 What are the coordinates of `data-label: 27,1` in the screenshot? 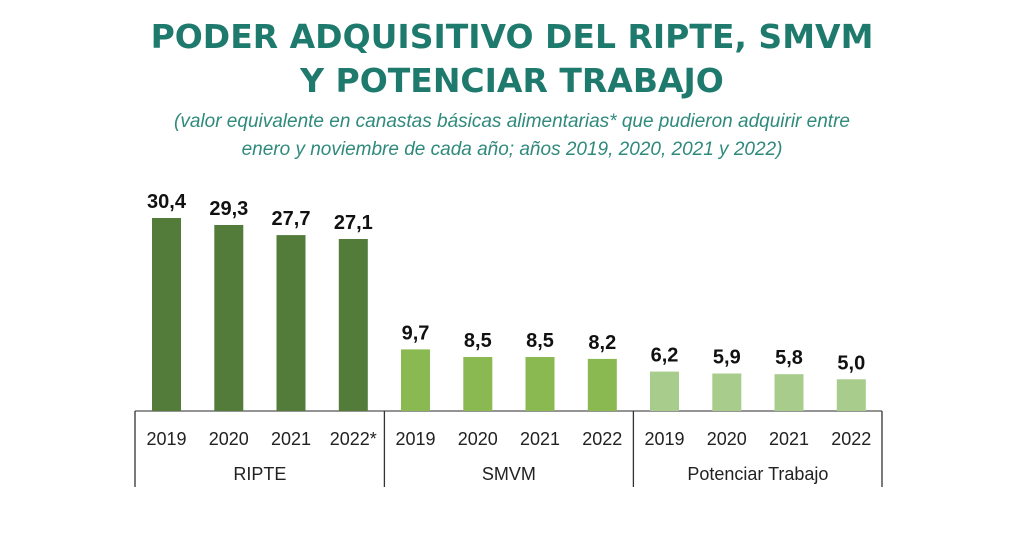 It's located at (353, 223).